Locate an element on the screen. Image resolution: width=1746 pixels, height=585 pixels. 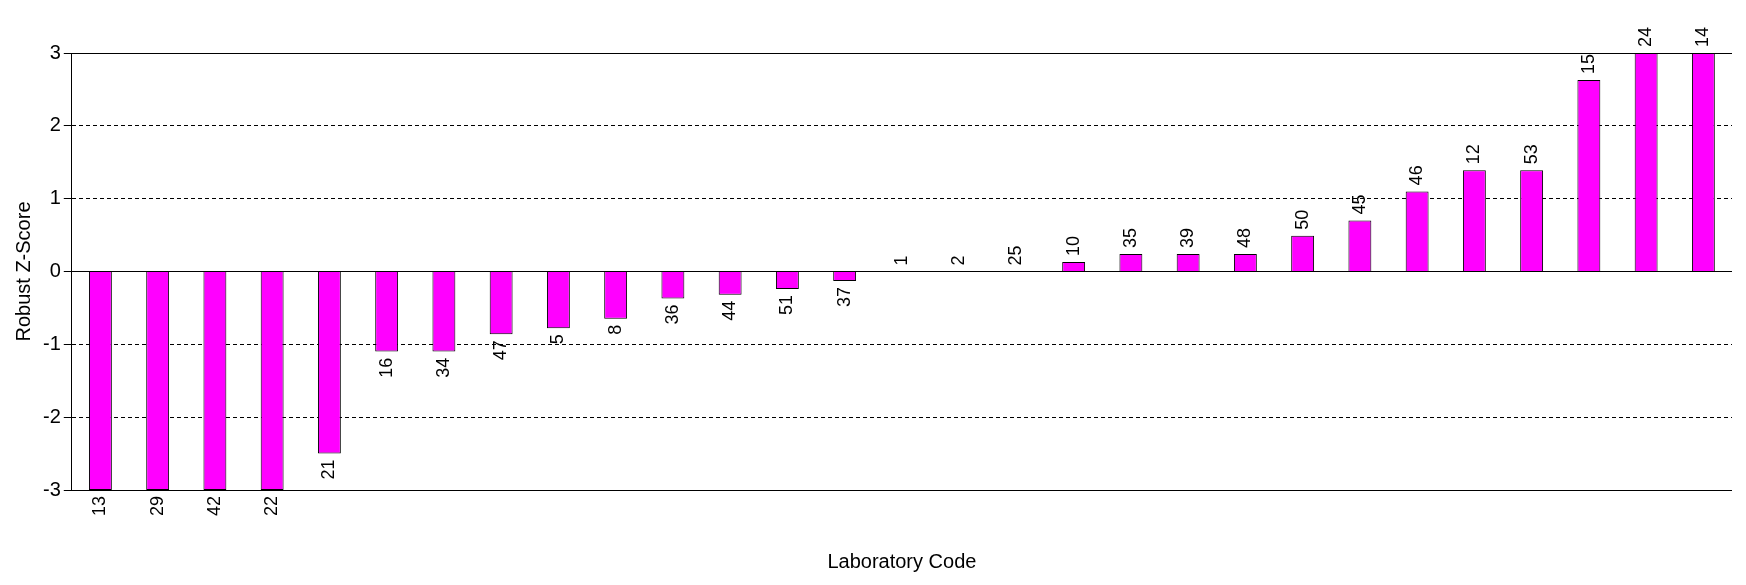
x-tick-label: 50 is located at coordinates (1301, 219).